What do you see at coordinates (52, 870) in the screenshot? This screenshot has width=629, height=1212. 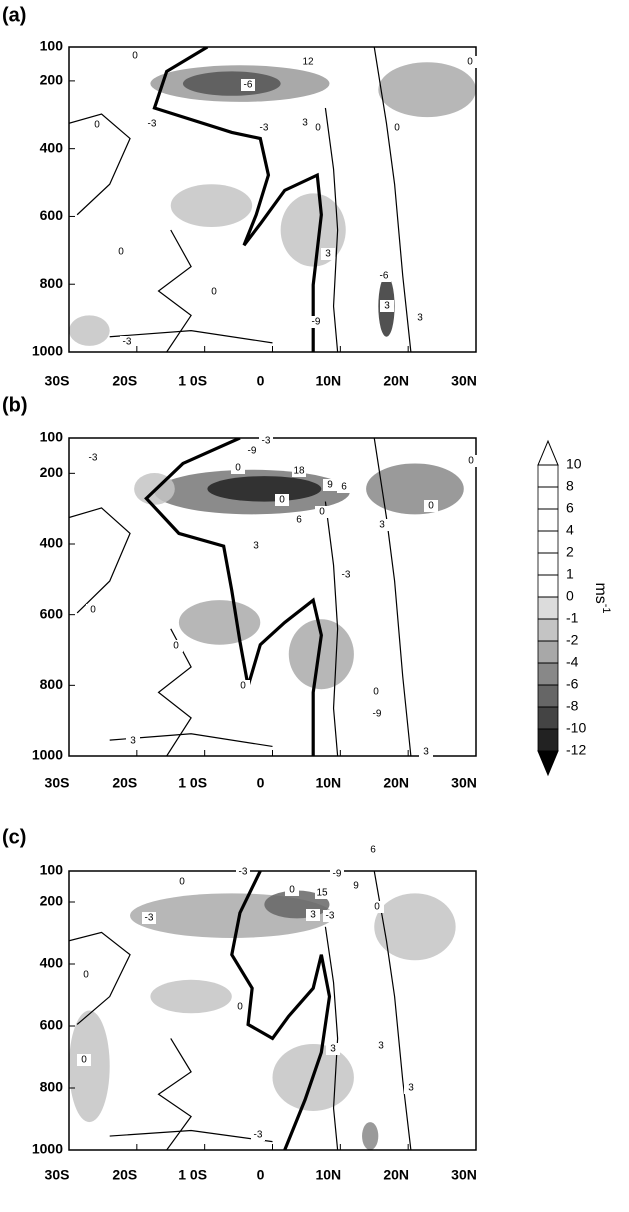 I see `y-tick-label: 100` at bounding box center [52, 870].